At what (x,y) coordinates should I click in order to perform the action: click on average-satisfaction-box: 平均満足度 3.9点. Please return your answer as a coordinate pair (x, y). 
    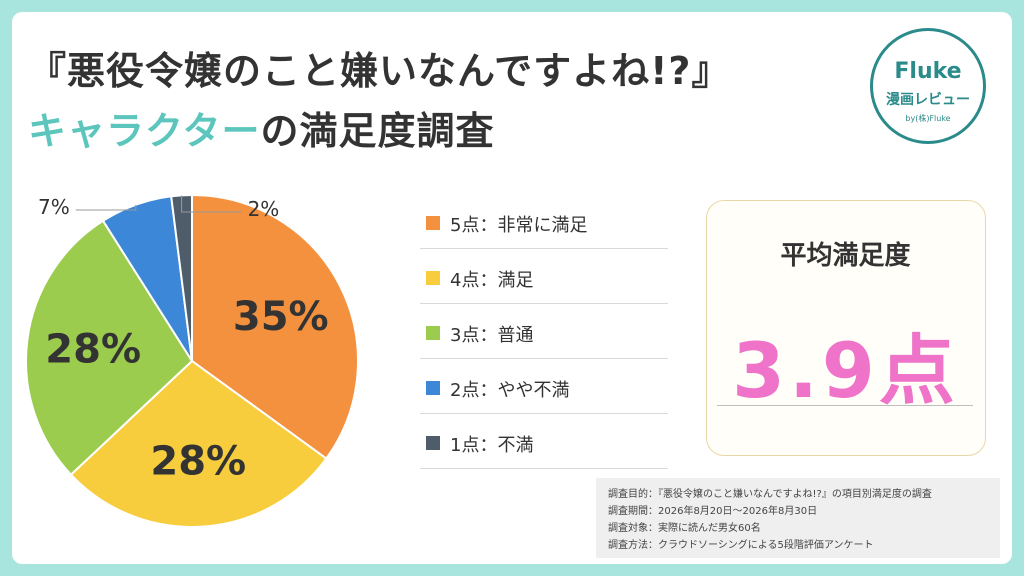
    Looking at the image, I should click on (846, 328).